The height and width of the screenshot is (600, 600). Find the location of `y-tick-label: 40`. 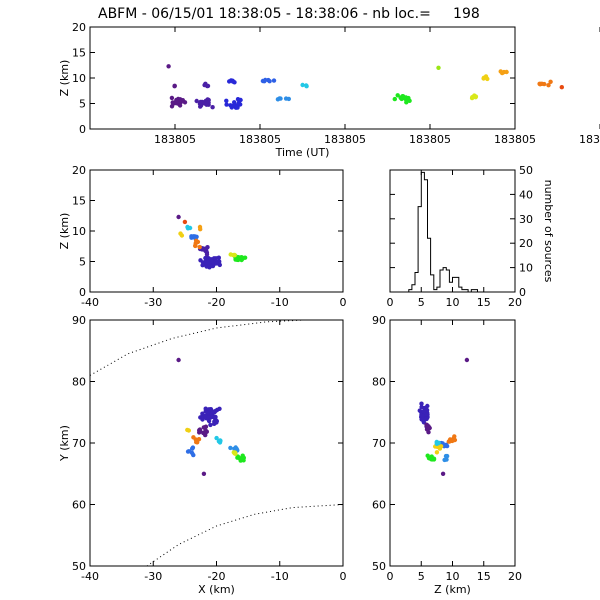

y-tick-label: 40 is located at coordinates (526, 194).